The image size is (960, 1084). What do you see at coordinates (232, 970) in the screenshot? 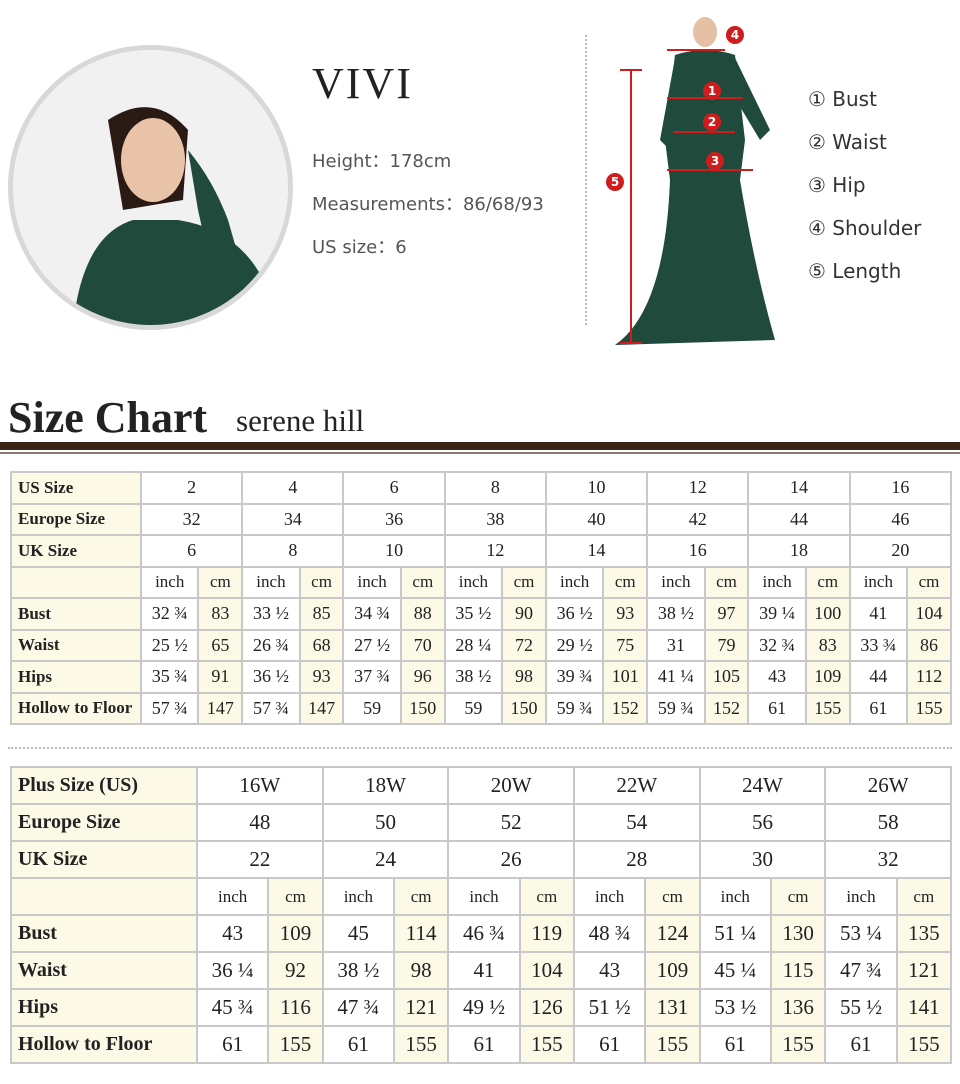
I see `value-cell: 36 ¼` at bounding box center [232, 970].